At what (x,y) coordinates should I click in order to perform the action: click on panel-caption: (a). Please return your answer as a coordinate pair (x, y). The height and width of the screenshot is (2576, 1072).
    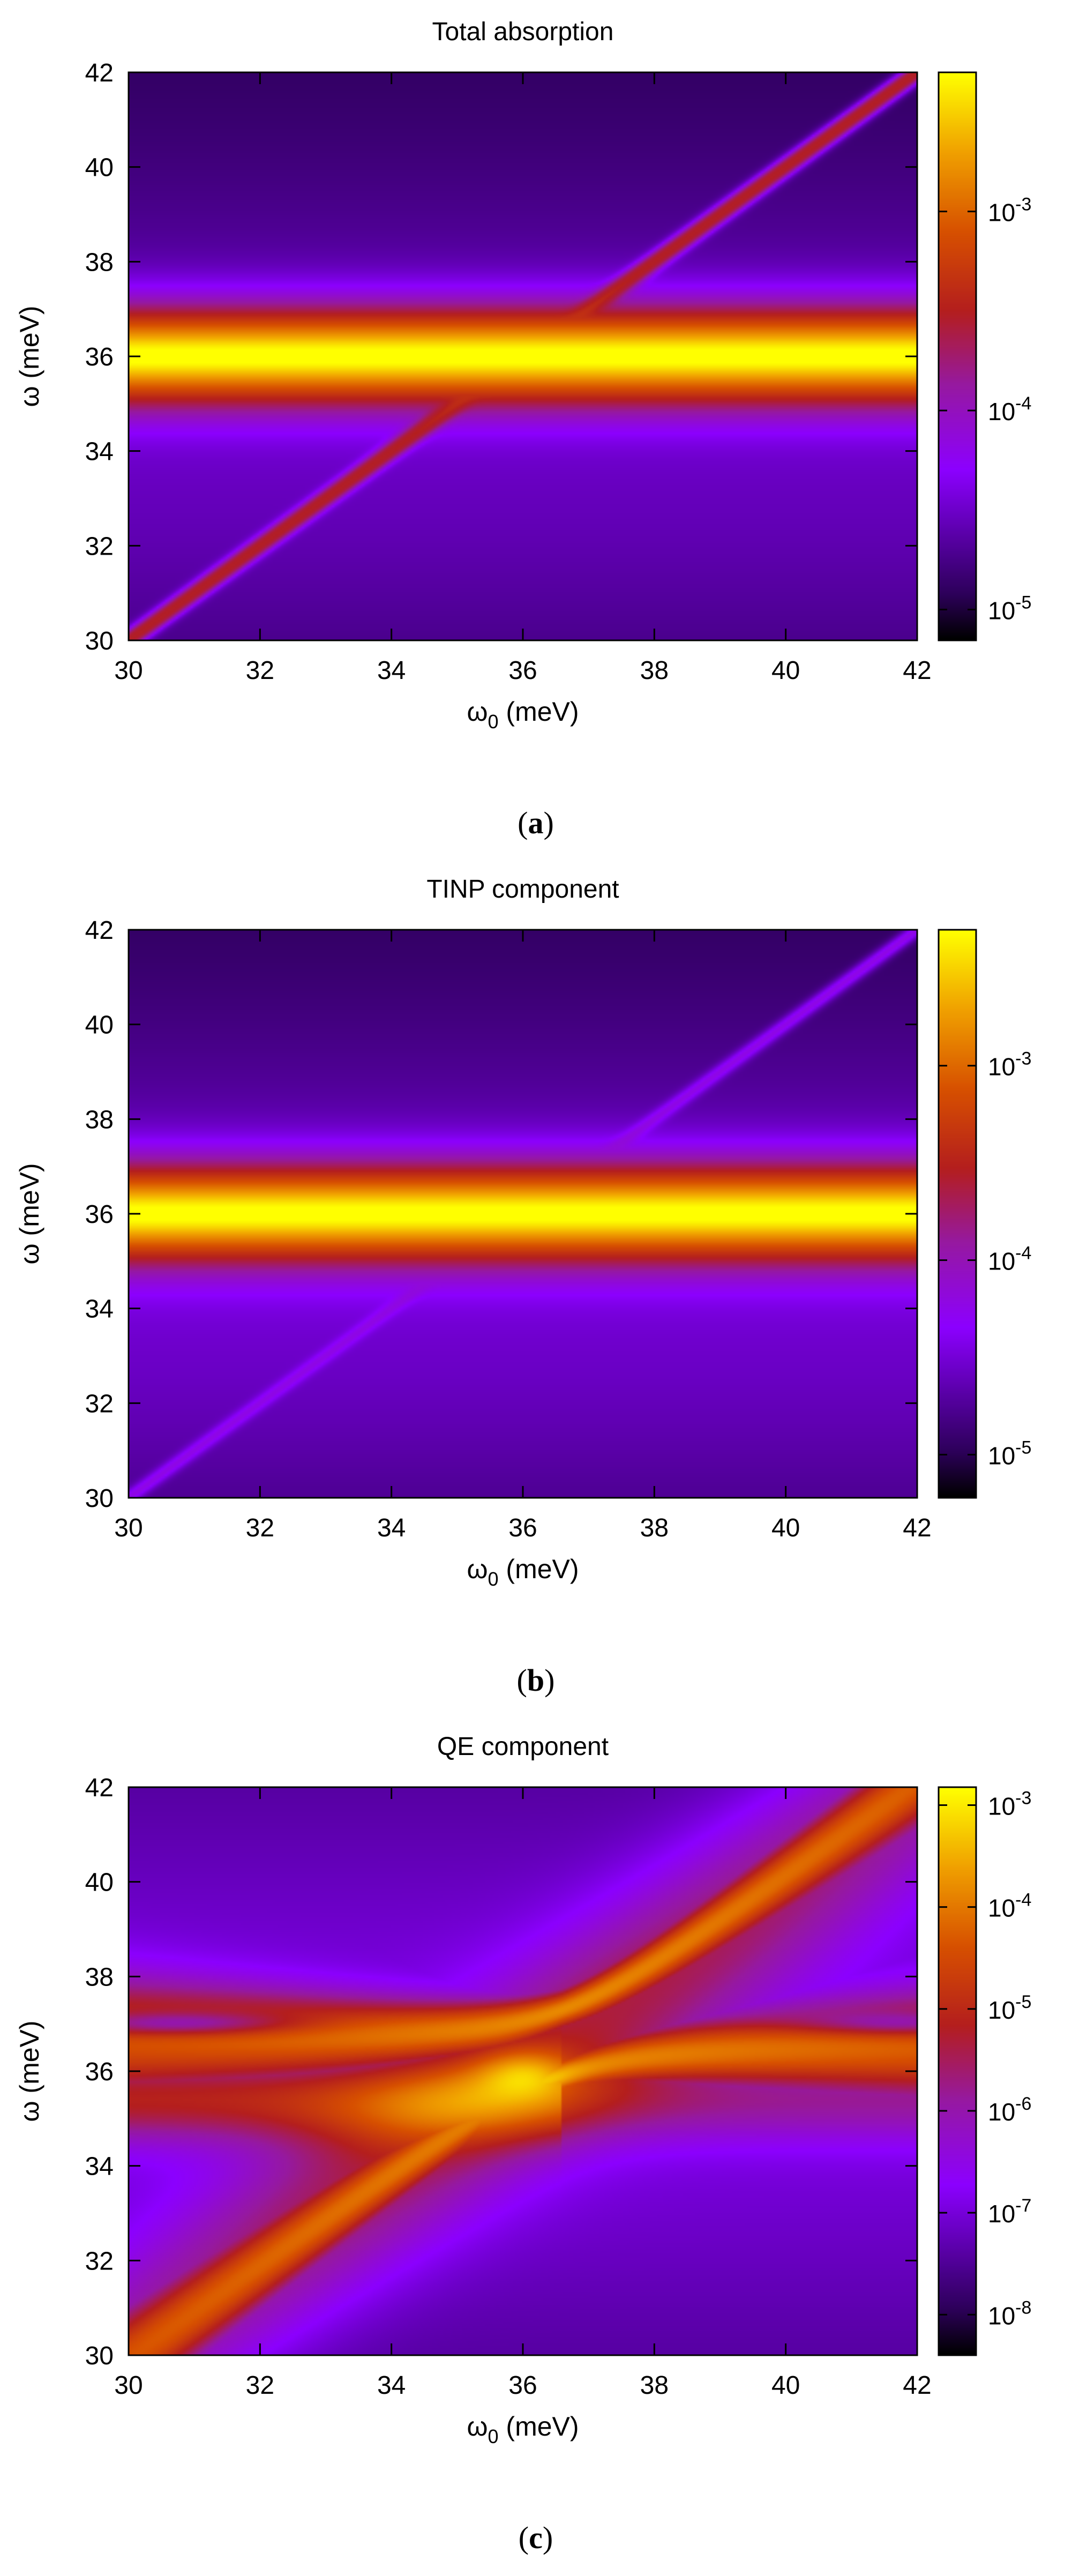
    Looking at the image, I should click on (536, 822).